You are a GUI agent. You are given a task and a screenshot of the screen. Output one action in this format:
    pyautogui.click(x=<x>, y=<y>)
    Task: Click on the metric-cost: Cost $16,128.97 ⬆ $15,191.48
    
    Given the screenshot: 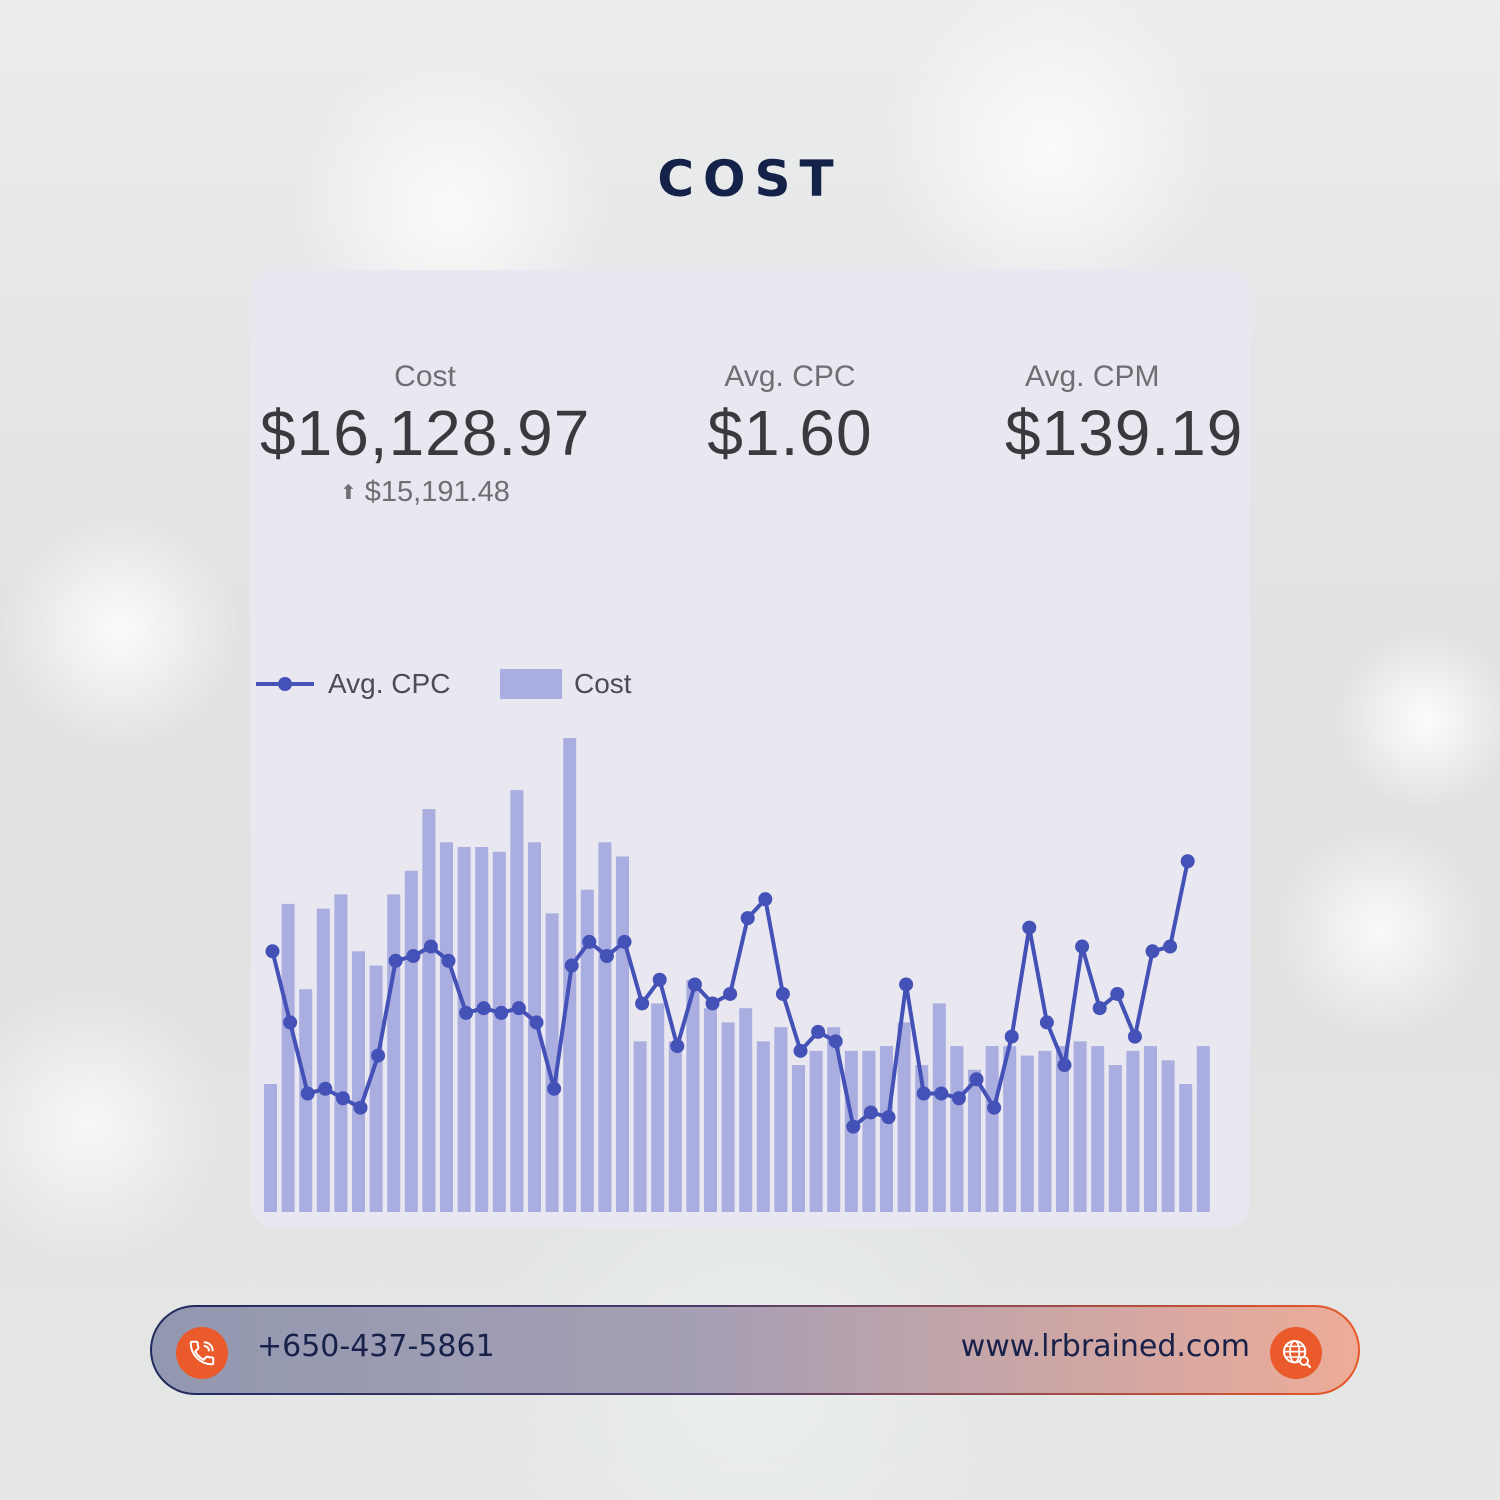 What is the action you would take?
    pyautogui.click(x=425, y=434)
    